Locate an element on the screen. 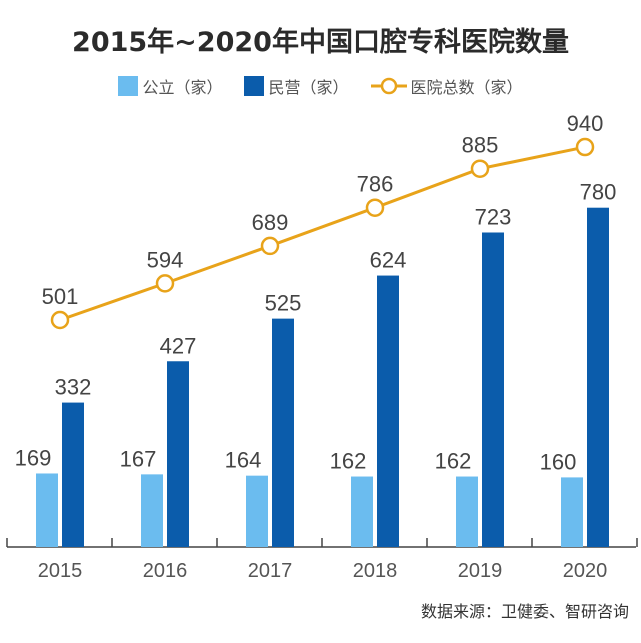 The image size is (641, 643). legend-line-marker-icon is located at coordinates (388, 86).